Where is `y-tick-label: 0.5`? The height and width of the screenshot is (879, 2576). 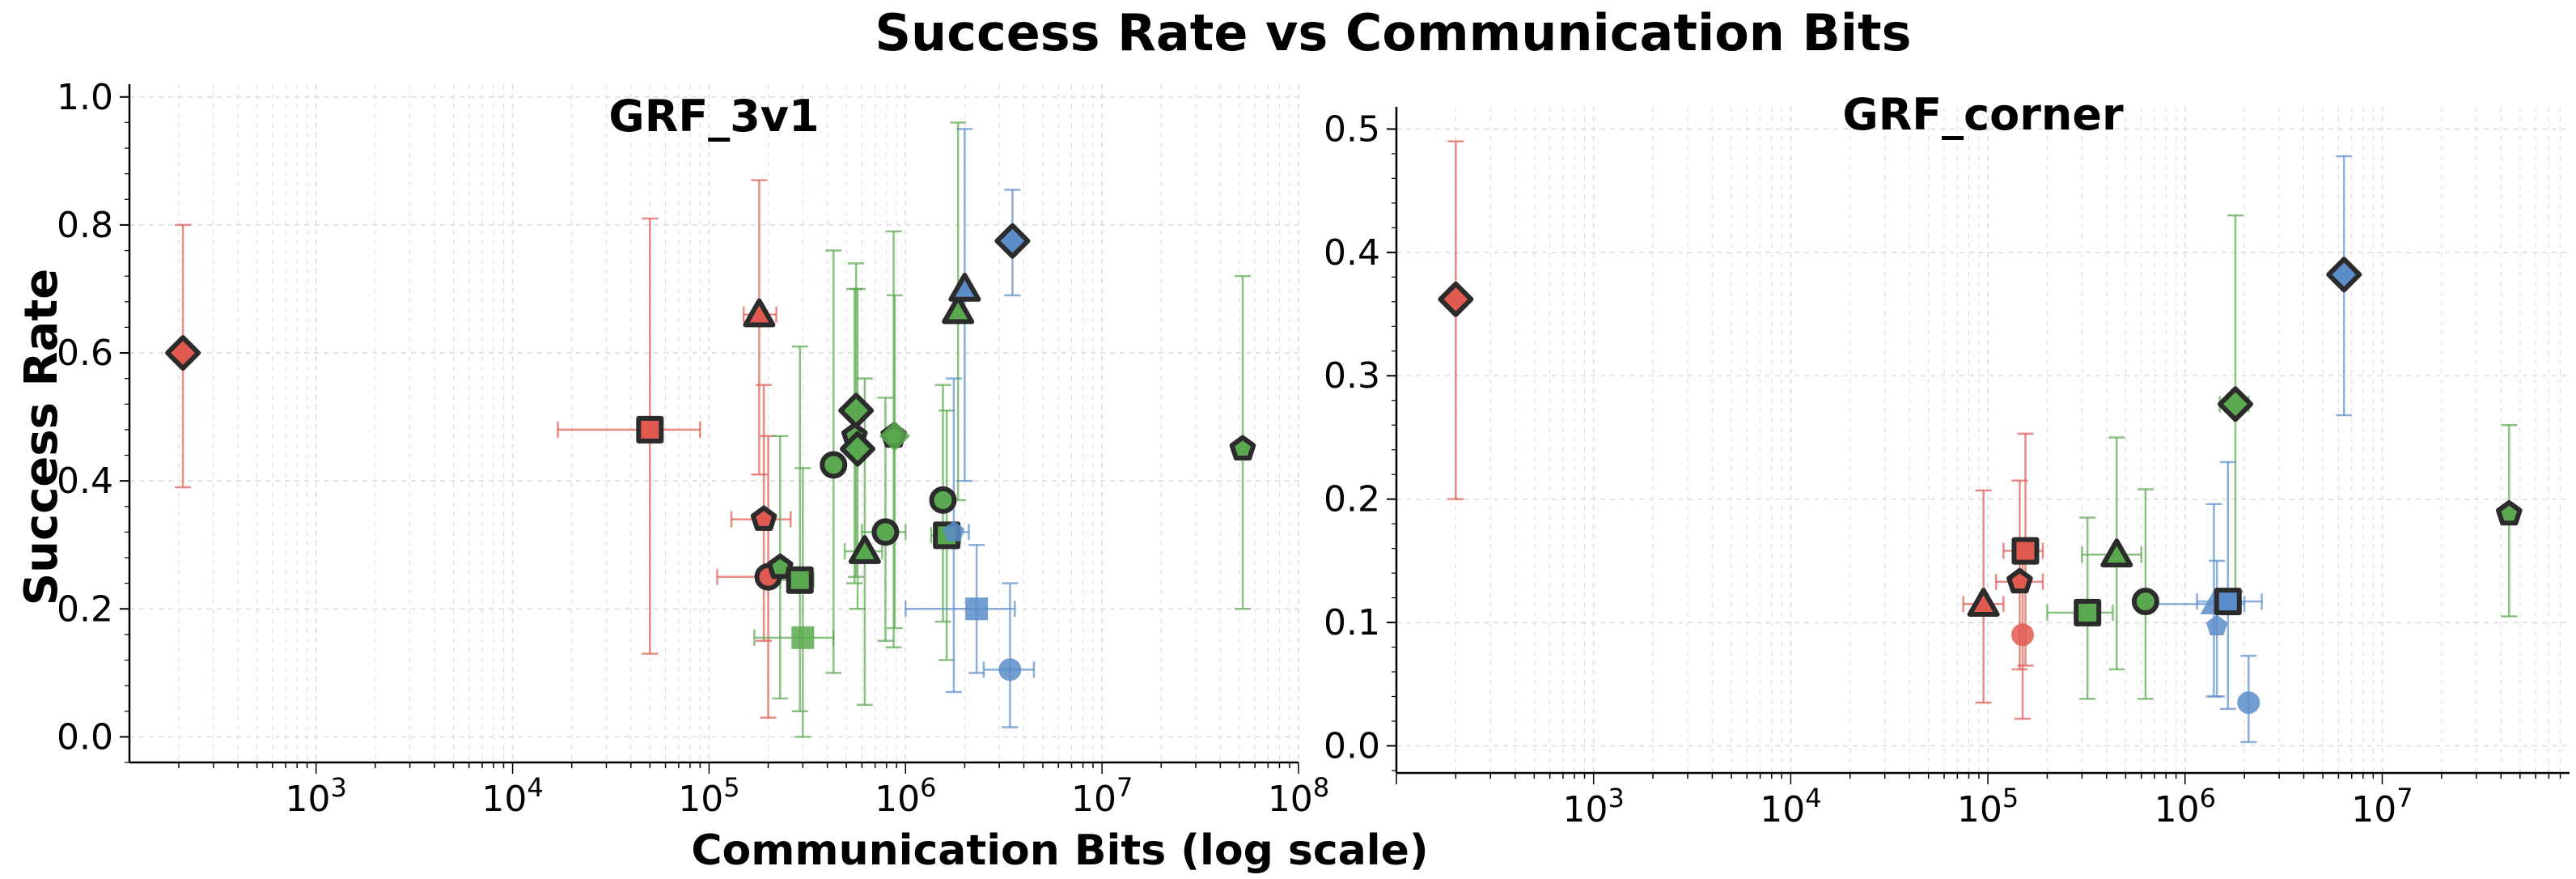 y-tick-label: 0.5 is located at coordinates (1352, 129).